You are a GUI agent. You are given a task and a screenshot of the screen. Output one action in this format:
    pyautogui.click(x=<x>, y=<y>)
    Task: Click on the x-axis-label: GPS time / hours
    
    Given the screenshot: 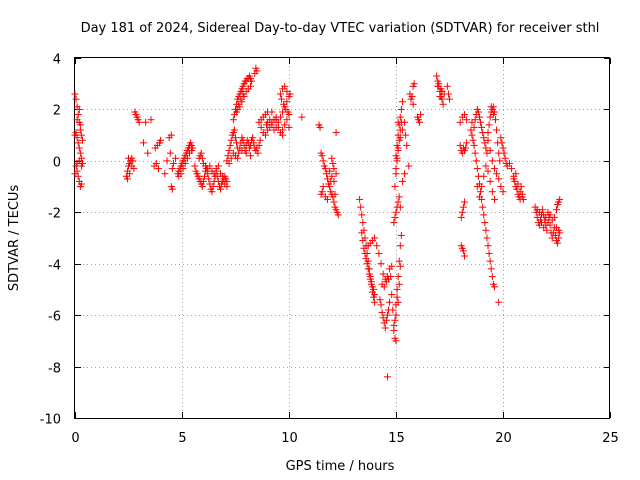 What is the action you would take?
    pyautogui.click(x=340, y=466)
    